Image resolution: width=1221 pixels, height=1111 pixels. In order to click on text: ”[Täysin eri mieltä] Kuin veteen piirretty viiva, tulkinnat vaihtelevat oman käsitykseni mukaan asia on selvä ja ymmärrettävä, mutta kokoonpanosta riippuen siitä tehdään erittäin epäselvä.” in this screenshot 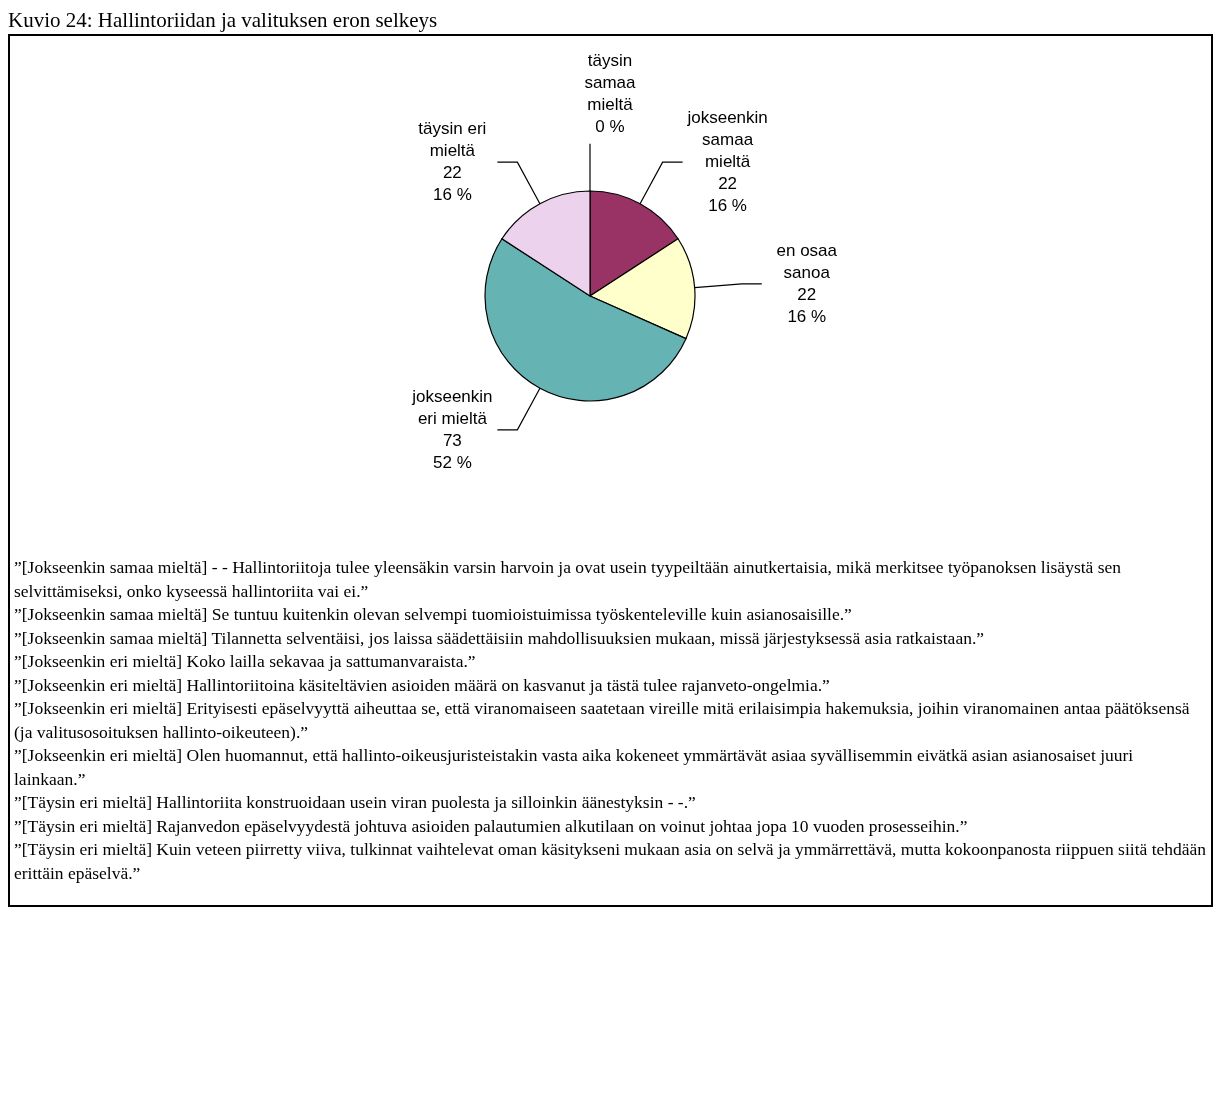, I will do `click(610, 861)`.